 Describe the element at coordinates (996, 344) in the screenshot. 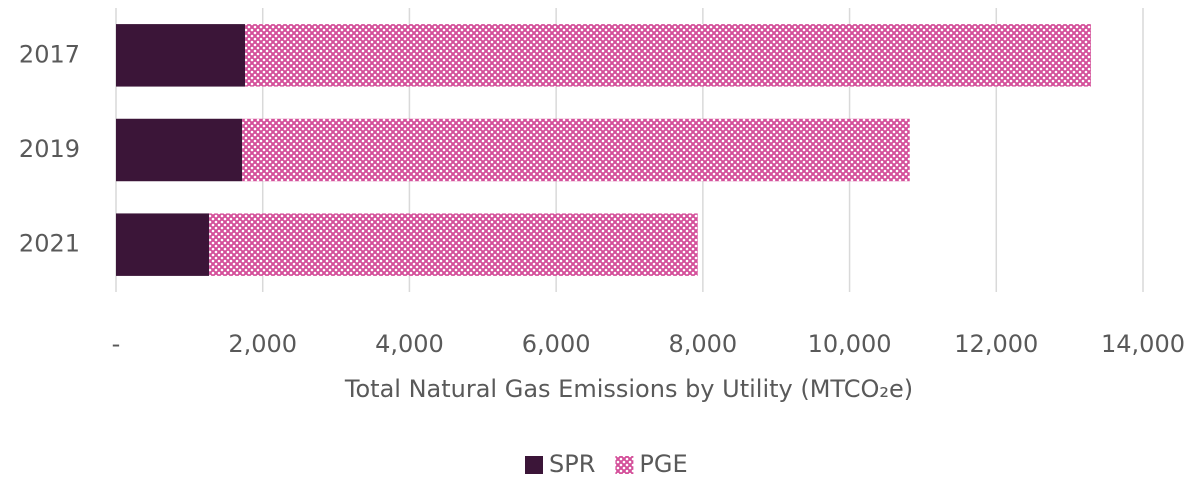

I see `x-tick-label: 12,000` at that location.